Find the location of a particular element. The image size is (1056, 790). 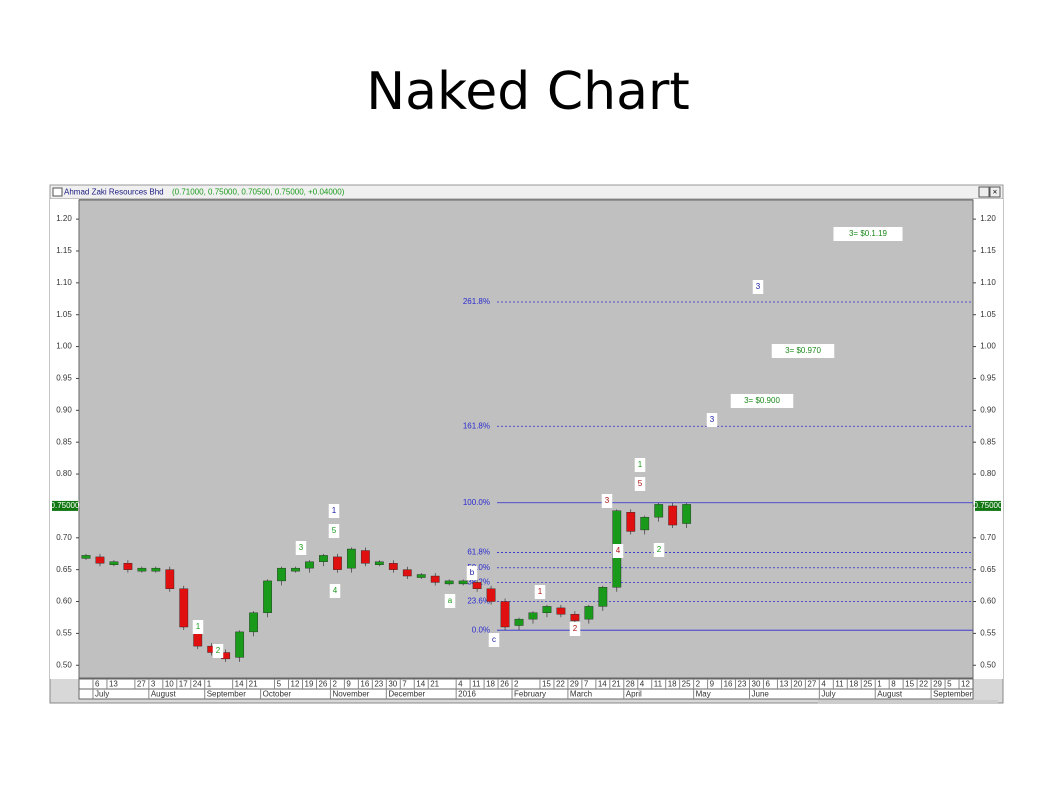

x-day-label: 18 is located at coordinates (490, 684).